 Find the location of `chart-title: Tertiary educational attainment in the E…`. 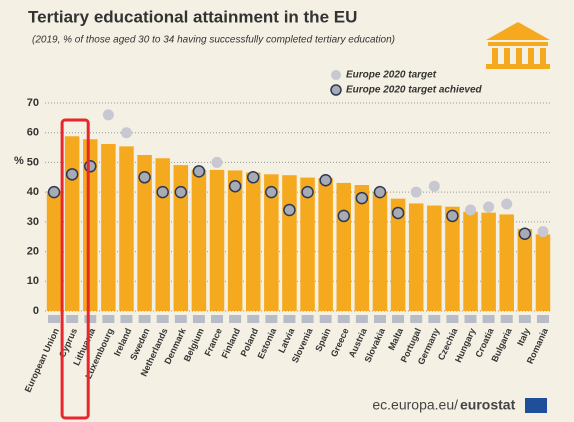

chart-title: Tertiary educational attainment in the E… is located at coordinates (192, 16).